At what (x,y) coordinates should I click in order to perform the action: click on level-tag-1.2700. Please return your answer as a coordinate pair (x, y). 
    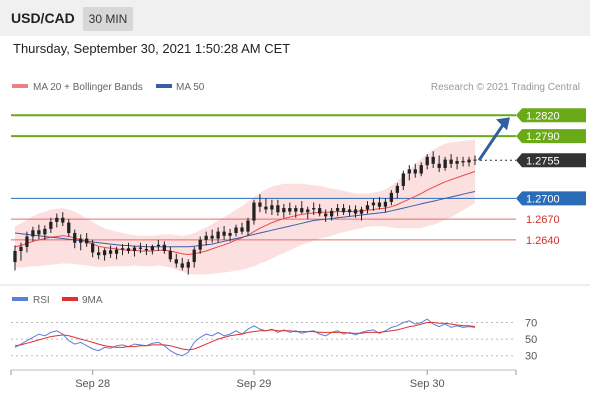
    Looking at the image, I should click on (551, 198).